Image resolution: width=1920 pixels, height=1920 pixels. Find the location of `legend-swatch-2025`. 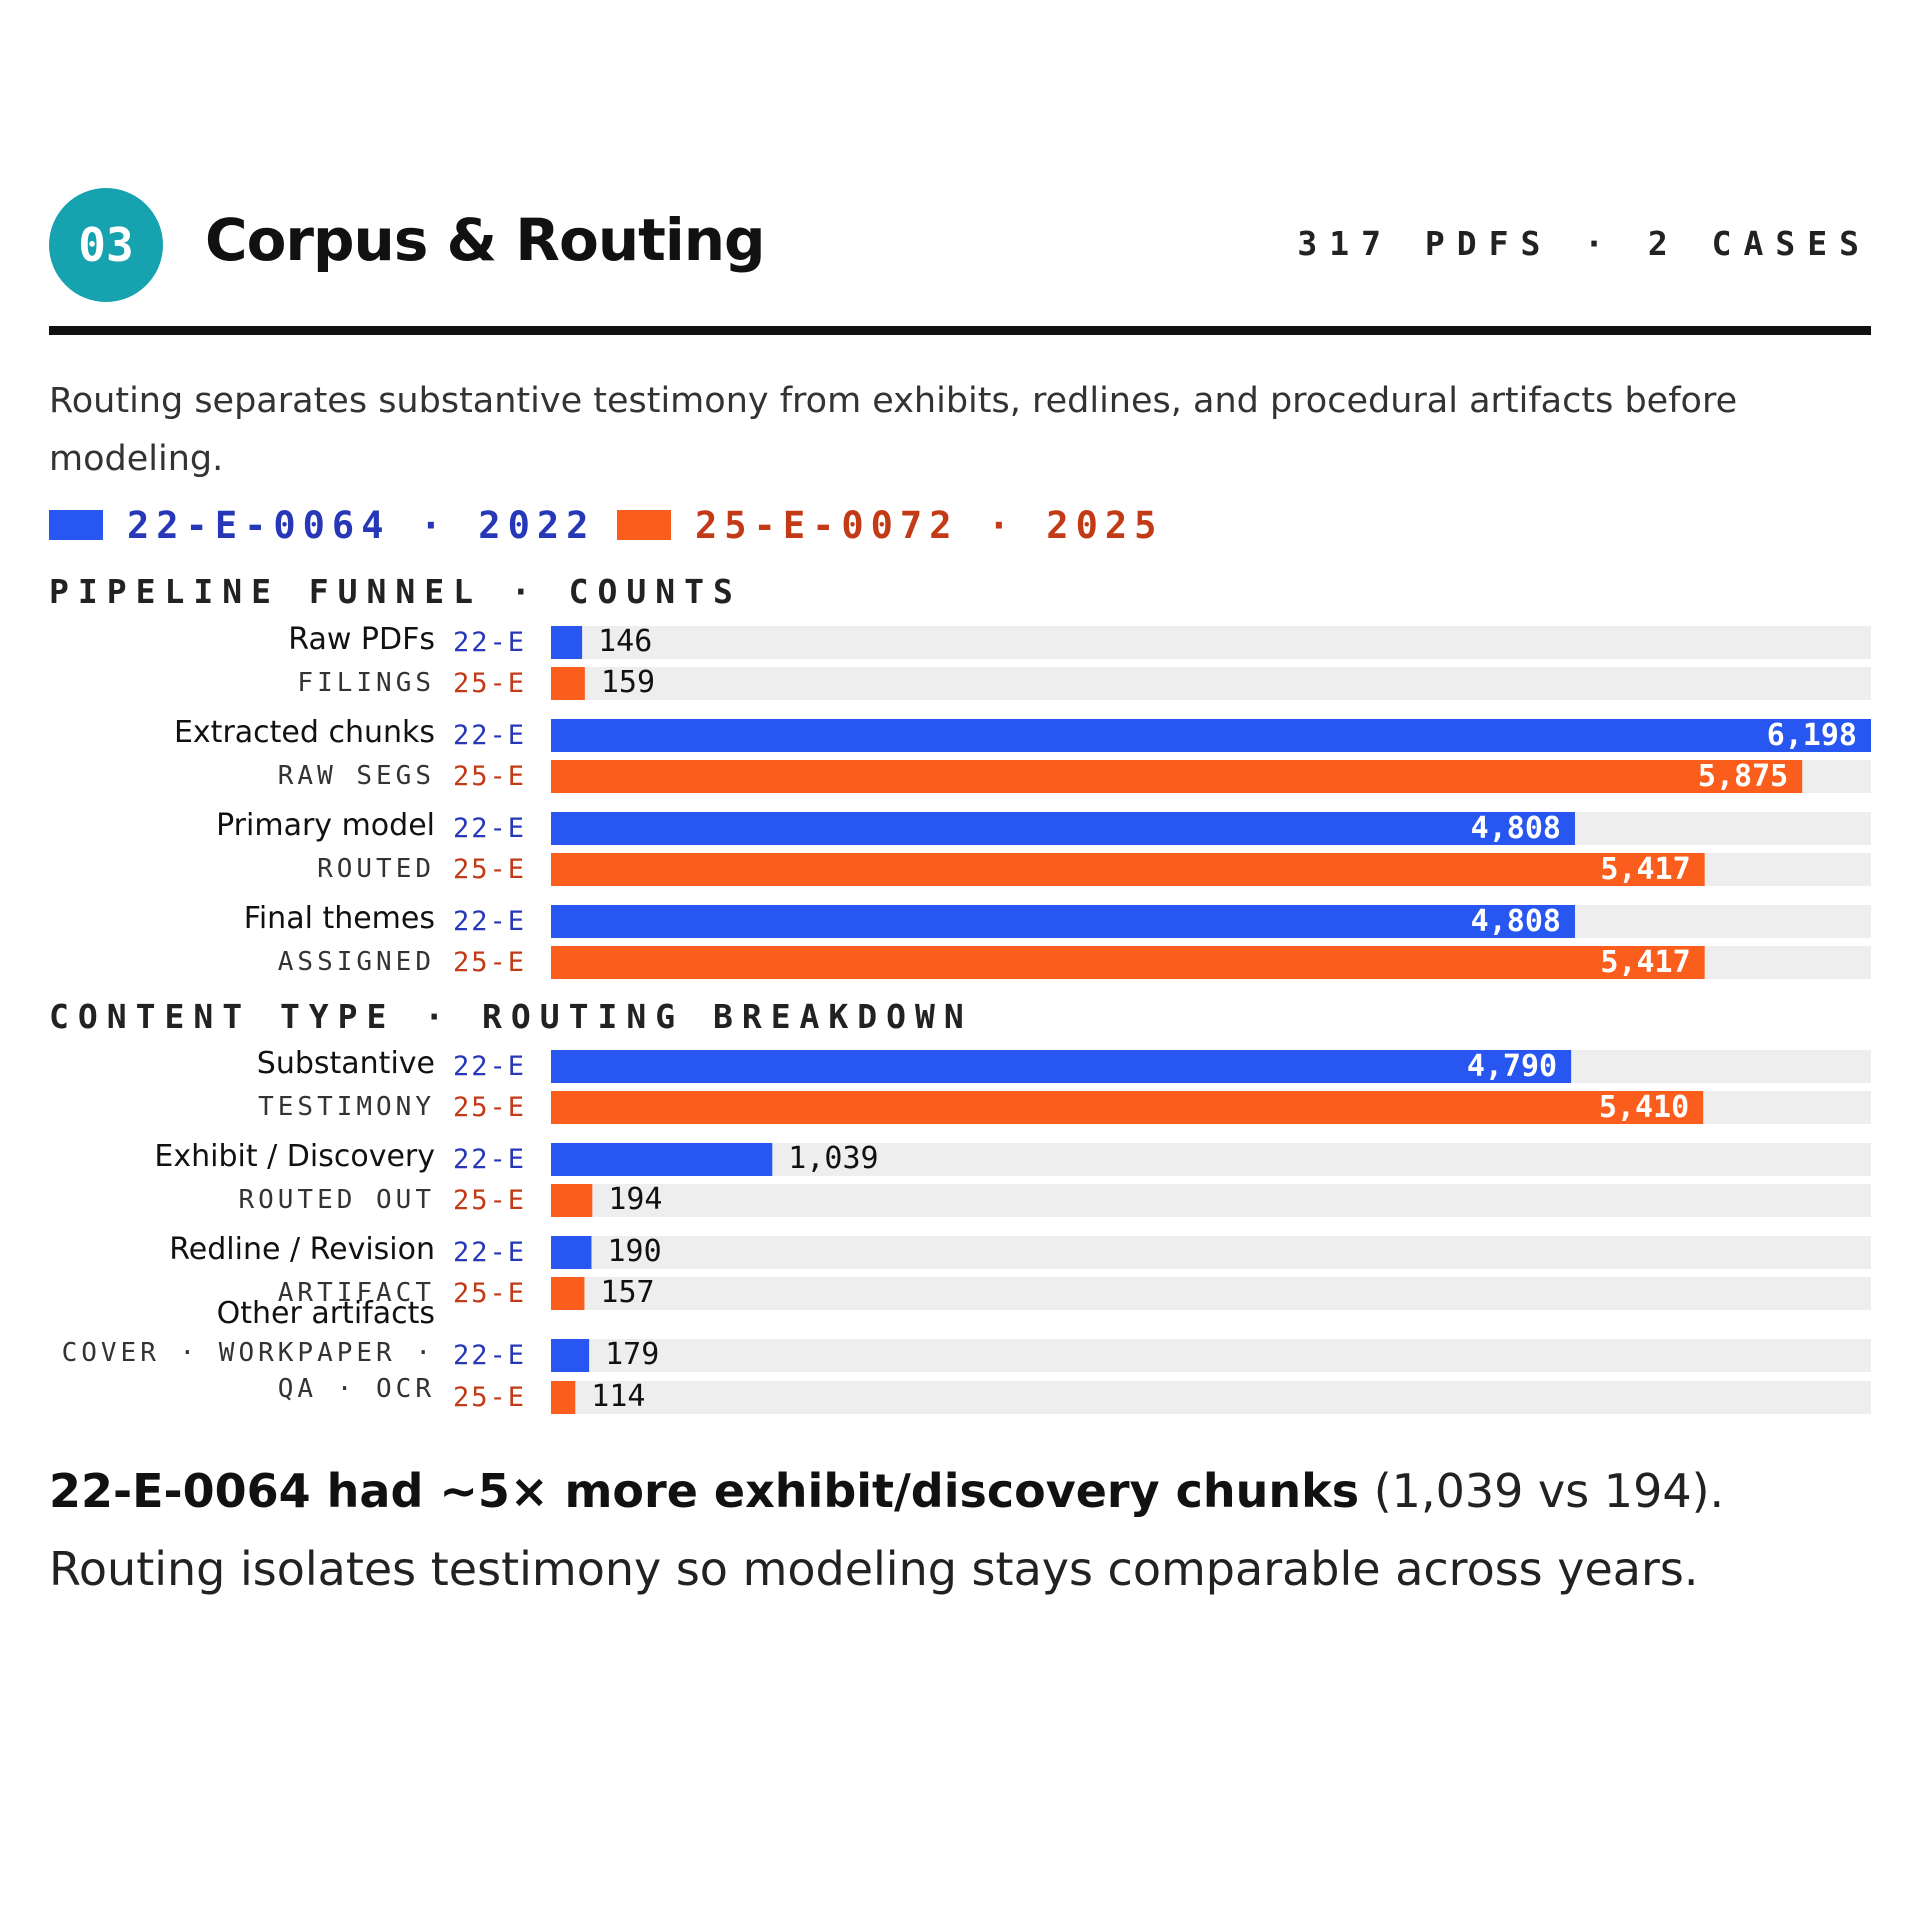

legend-swatch-2025 is located at coordinates (644, 525).